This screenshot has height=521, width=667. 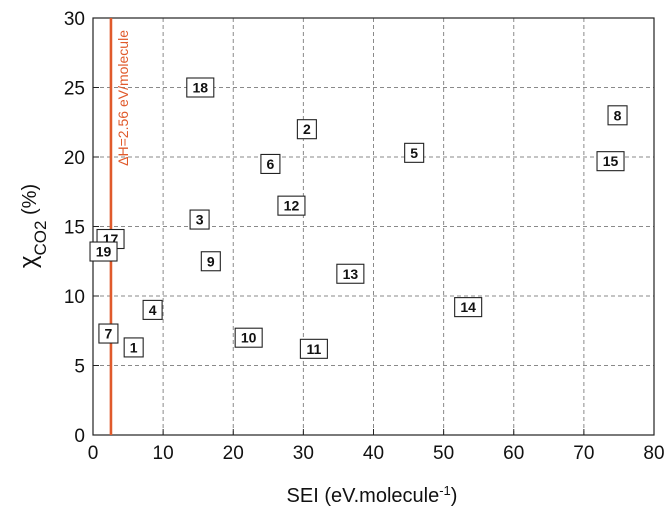 I want to click on x-tick-label: 70, so click(x=583, y=453).